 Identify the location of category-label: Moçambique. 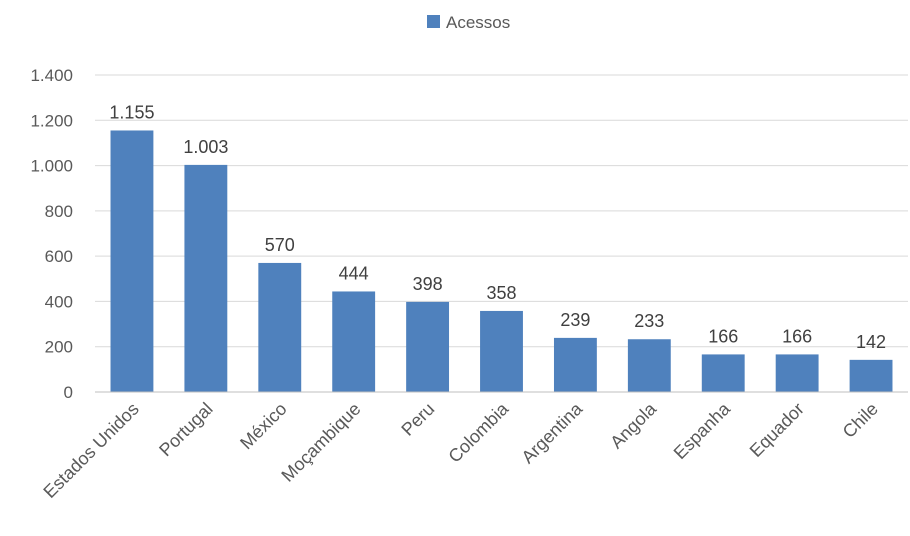
(320, 442).